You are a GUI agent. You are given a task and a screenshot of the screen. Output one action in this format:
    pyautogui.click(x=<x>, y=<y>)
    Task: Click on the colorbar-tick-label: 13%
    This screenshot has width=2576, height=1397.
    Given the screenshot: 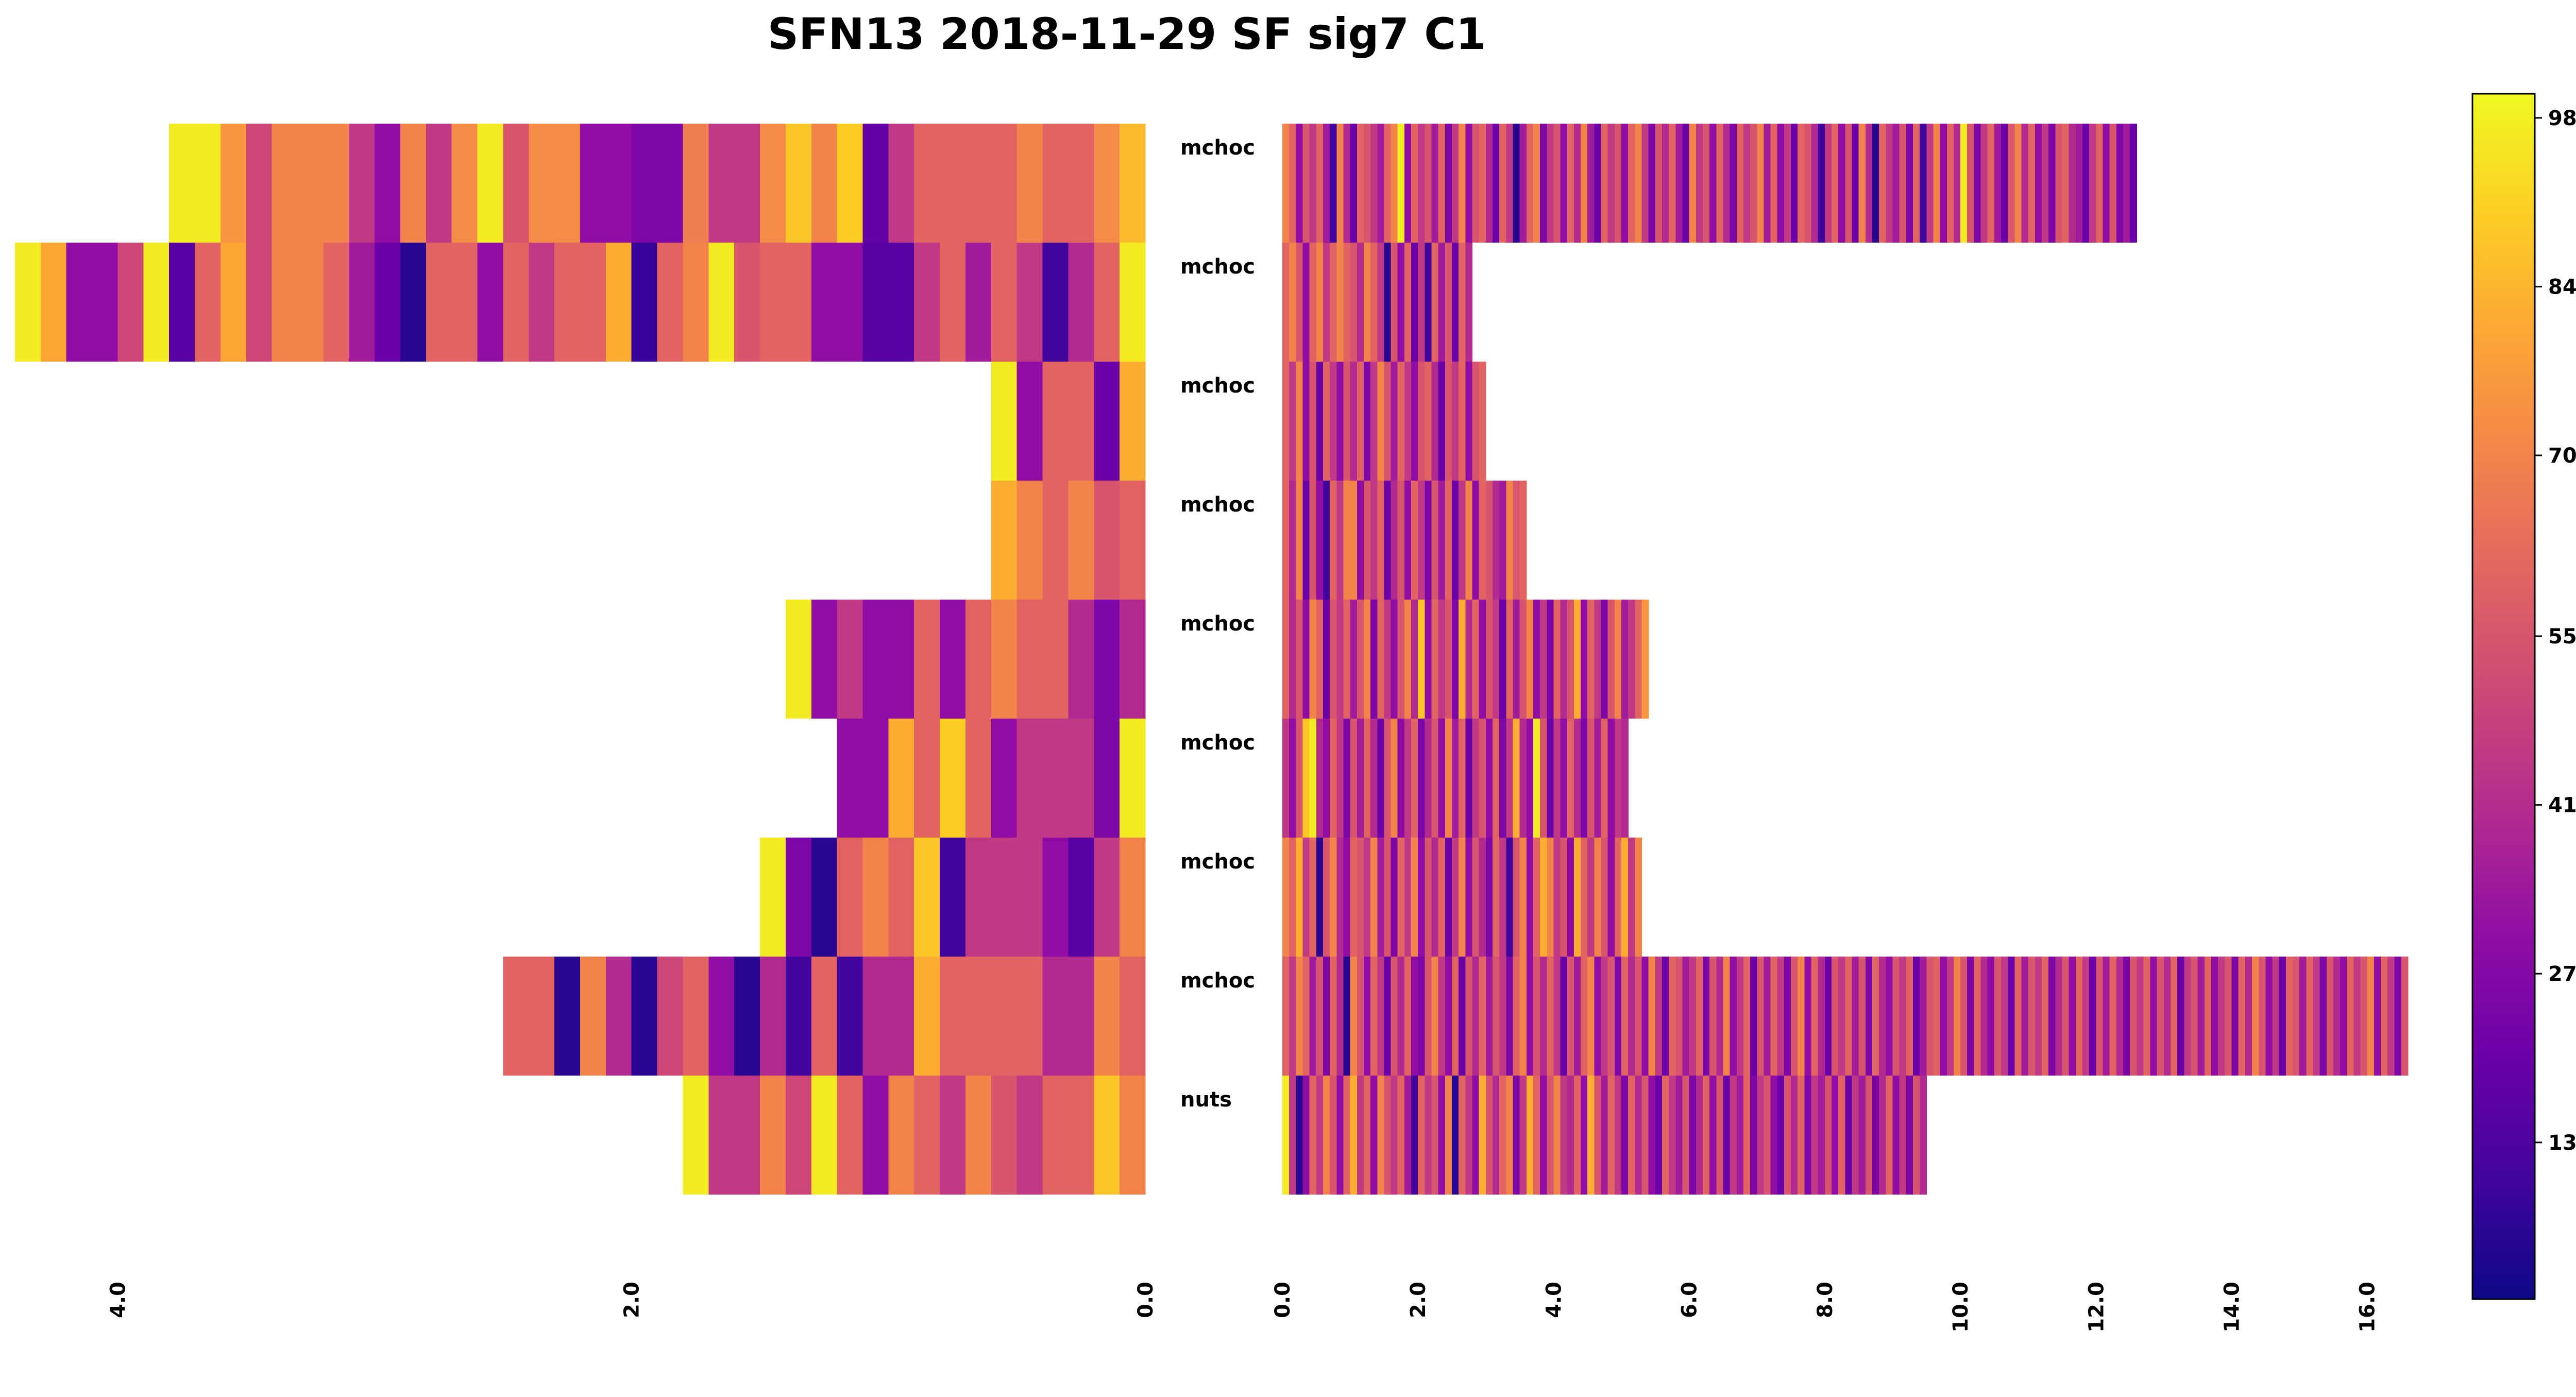 What is the action you would take?
    pyautogui.click(x=2562, y=1143)
    